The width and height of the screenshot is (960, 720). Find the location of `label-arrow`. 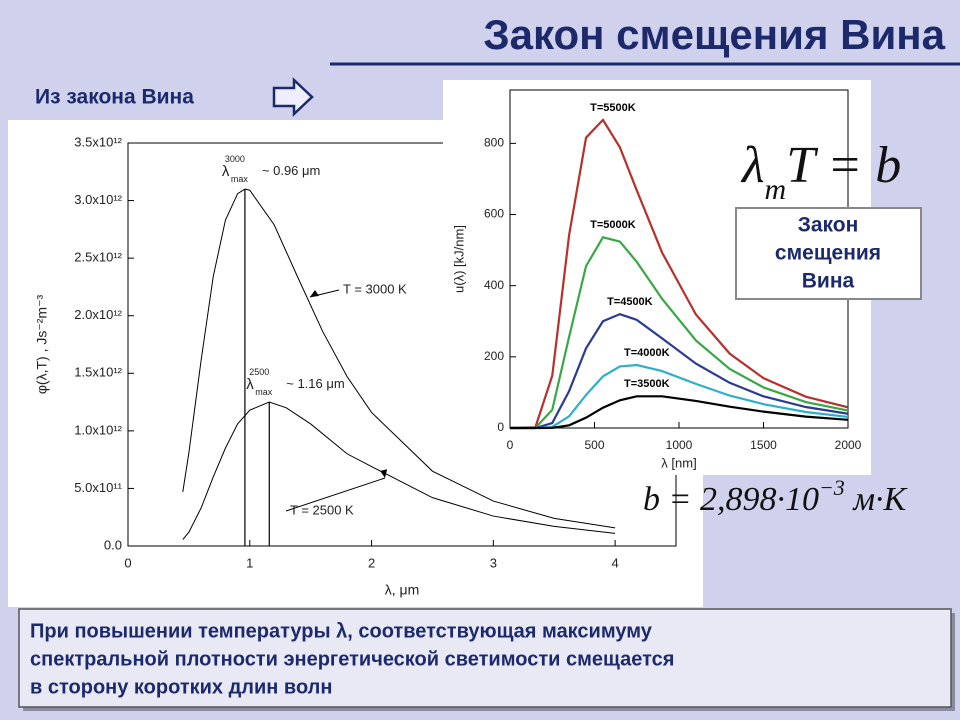

label-arrow is located at coordinates (335, 494).